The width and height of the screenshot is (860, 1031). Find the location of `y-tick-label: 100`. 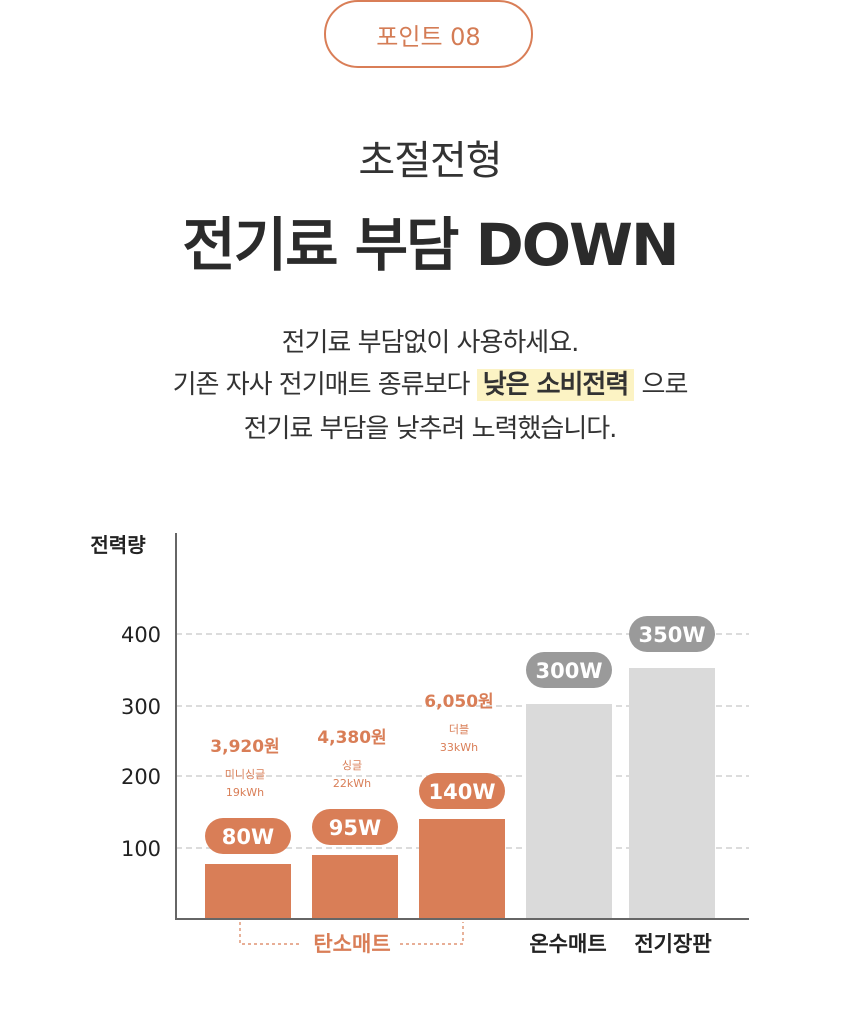

y-tick-label: 100 is located at coordinates (141, 849).